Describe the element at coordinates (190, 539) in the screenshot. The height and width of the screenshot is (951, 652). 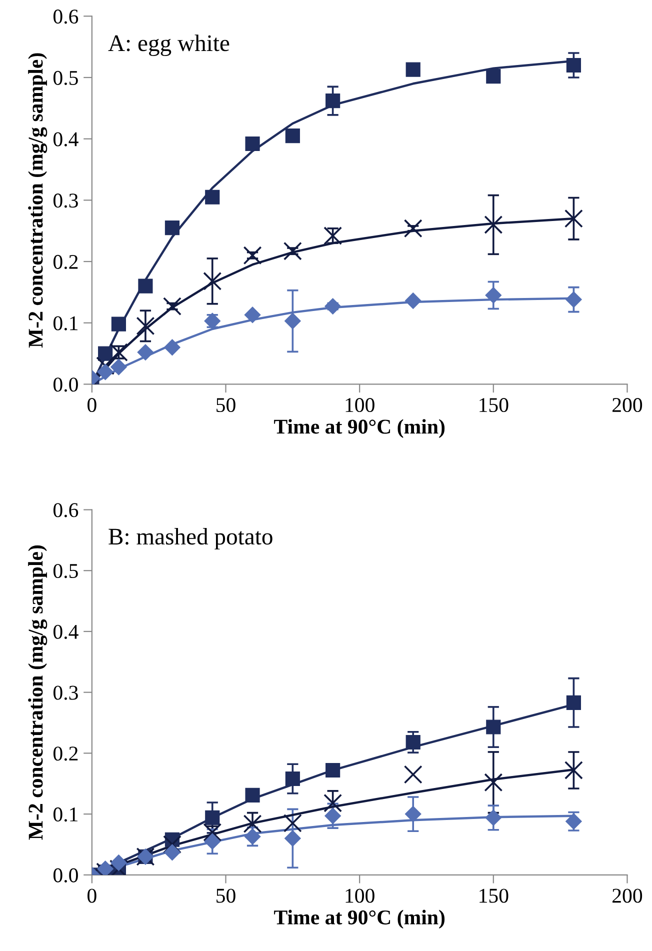
I see `annotation: B: mashed potato` at that location.